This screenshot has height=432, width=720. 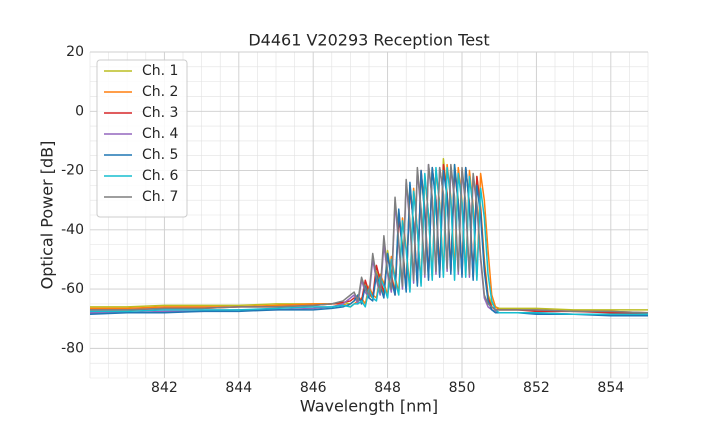 I want to click on x-tick-label: 852, so click(x=536, y=388).